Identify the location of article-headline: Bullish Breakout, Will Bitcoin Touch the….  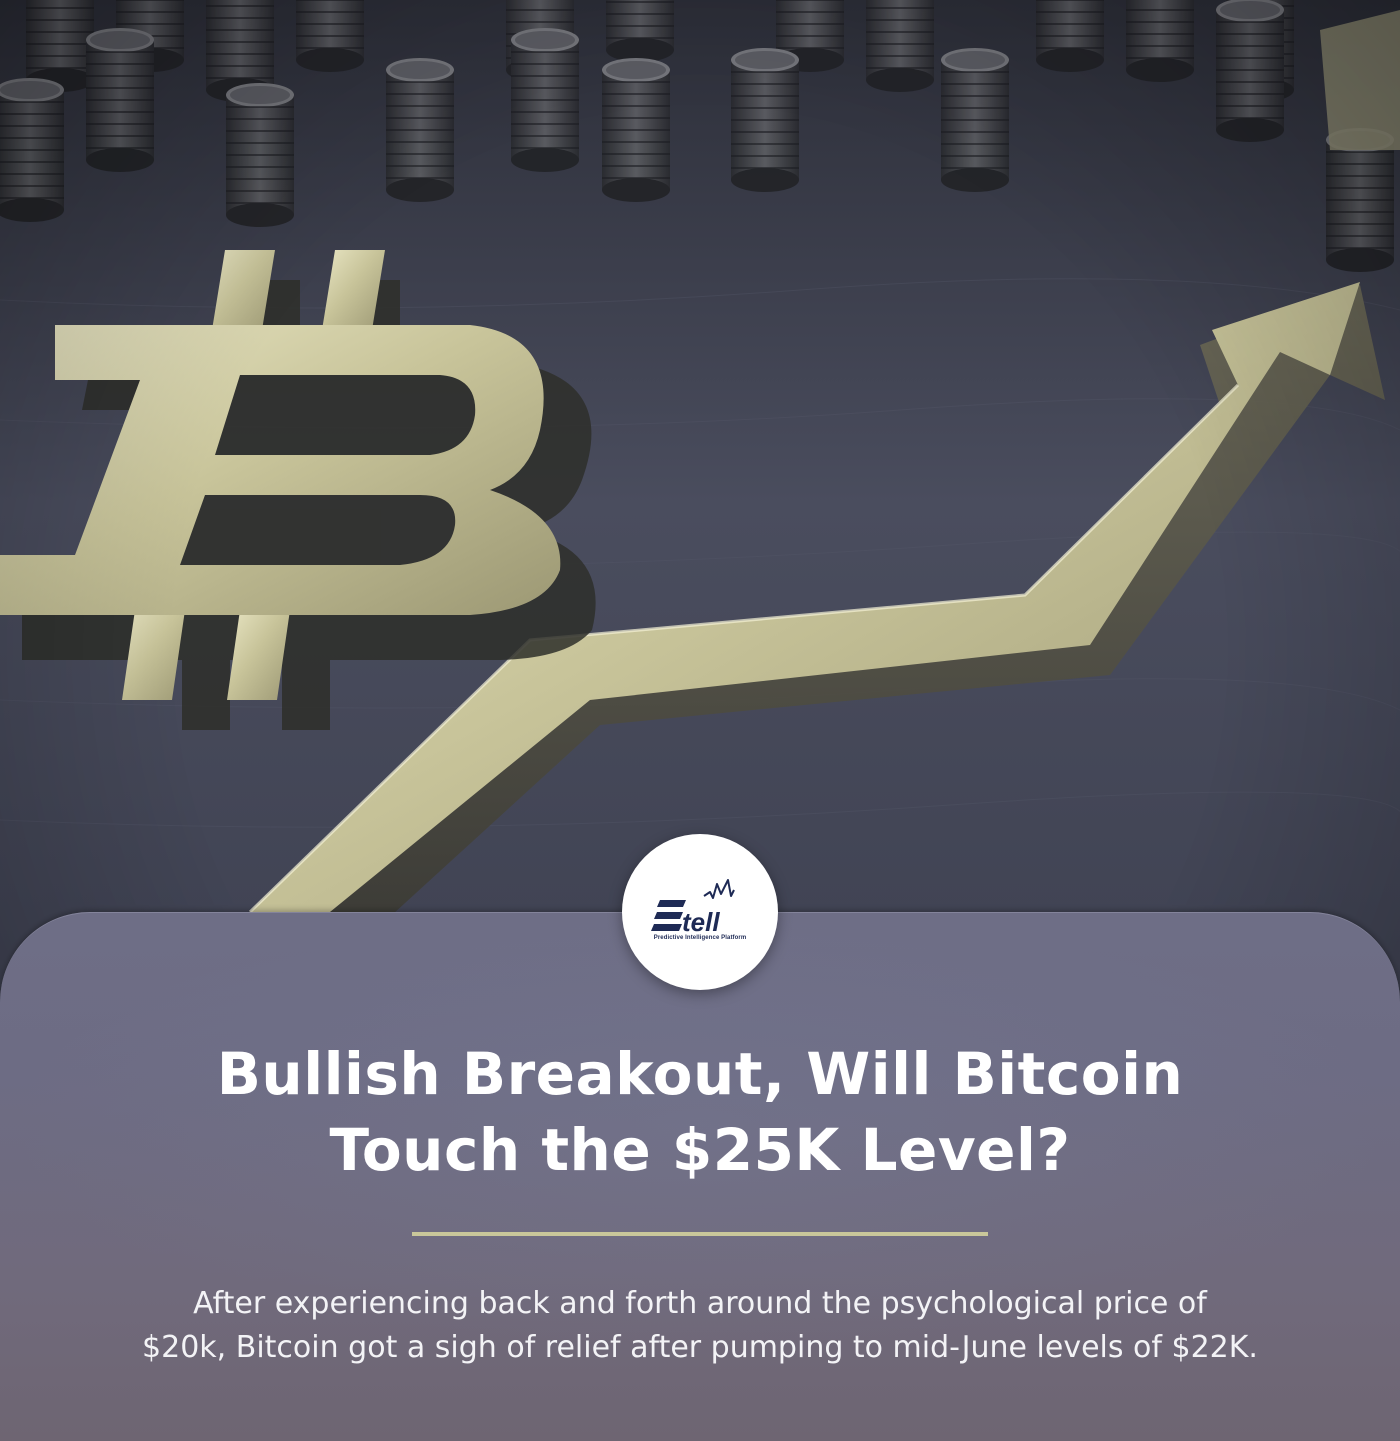
(700, 1112).